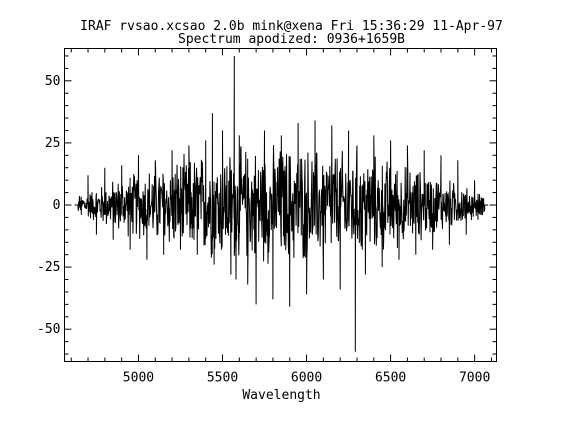 This screenshot has width=563, height=430. Describe the element at coordinates (138, 378) in the screenshot. I see `x-tick-label: 5000` at that location.